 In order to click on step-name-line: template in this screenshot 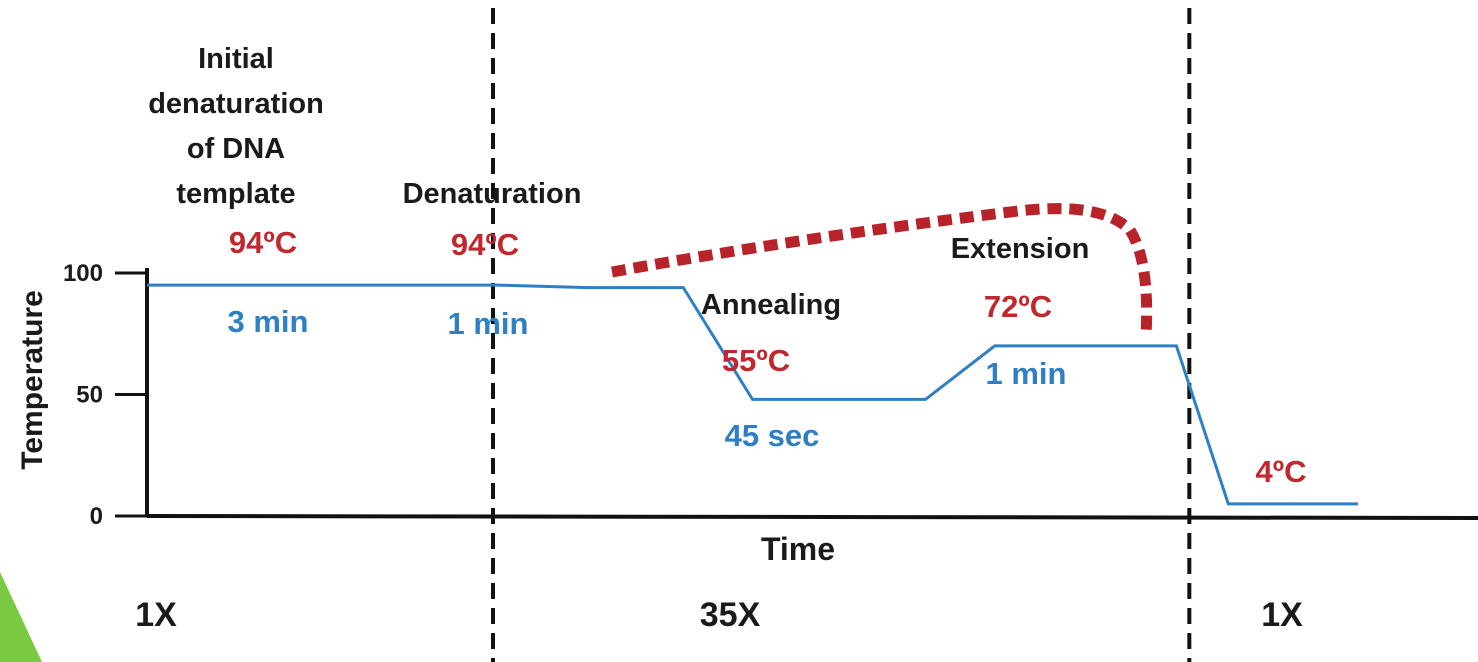, I will do `click(235, 194)`.